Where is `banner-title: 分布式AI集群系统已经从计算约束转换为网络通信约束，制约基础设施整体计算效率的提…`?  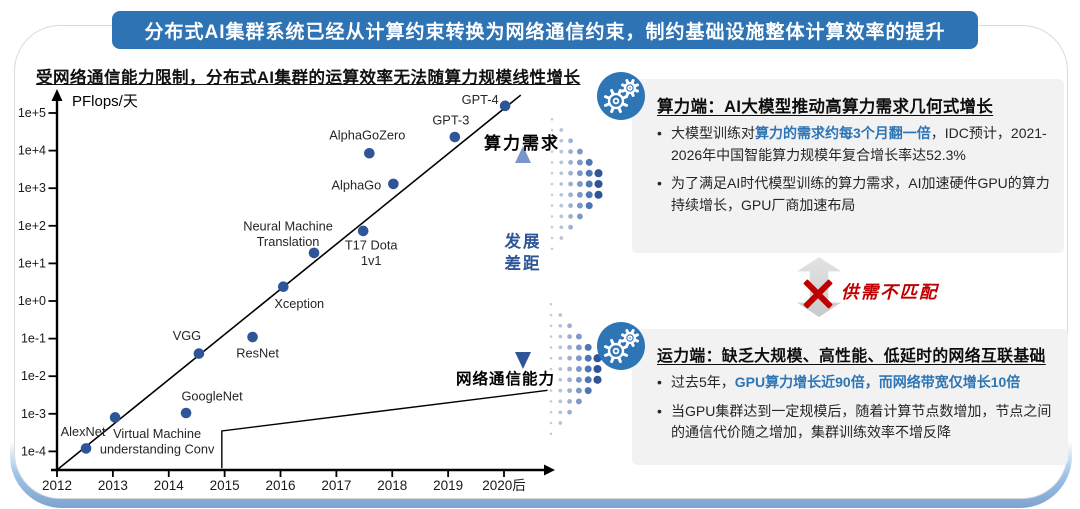
banner-title: 分布式AI集群系统已经从计算约束转换为网络通信约束，制约基础设施整体计算效率的提… is located at coordinates (545, 32).